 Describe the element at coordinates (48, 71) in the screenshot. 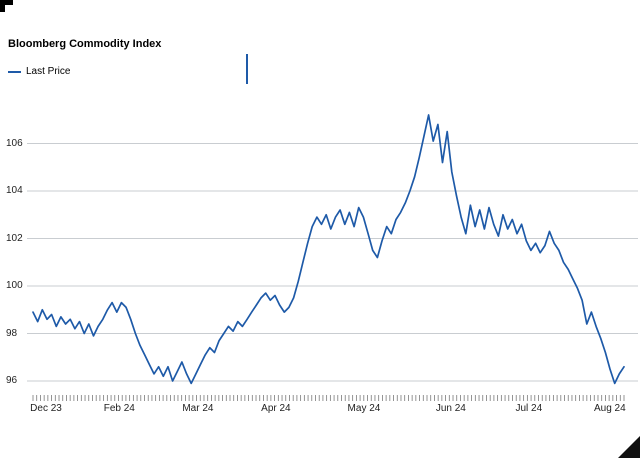

I see `legend-label: Last Price` at that location.